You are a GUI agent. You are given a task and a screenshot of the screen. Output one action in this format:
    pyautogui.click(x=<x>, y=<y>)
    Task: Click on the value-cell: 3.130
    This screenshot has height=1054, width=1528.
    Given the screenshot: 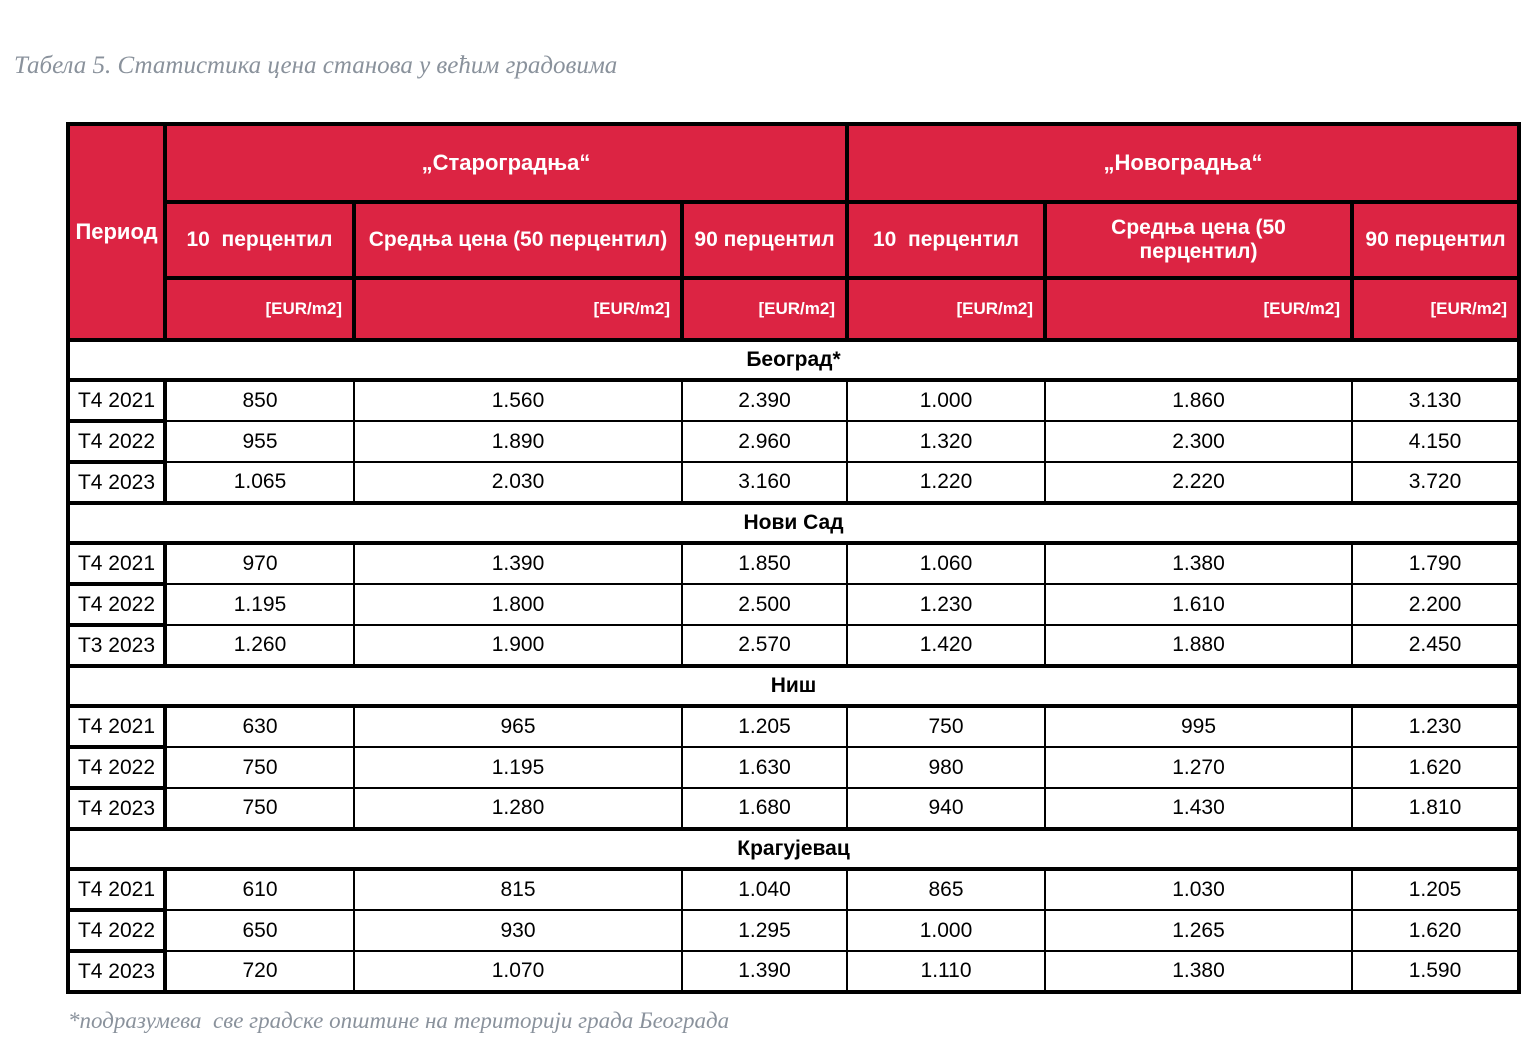 What is the action you would take?
    pyautogui.click(x=1436, y=400)
    